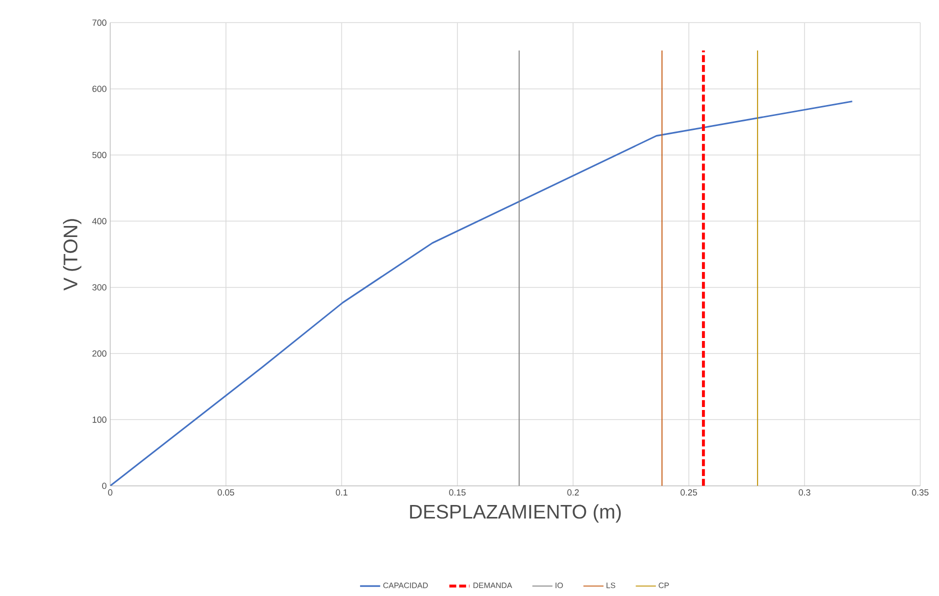  What do you see at coordinates (99, 89) in the screenshot?
I see `y-tick-label: 600` at bounding box center [99, 89].